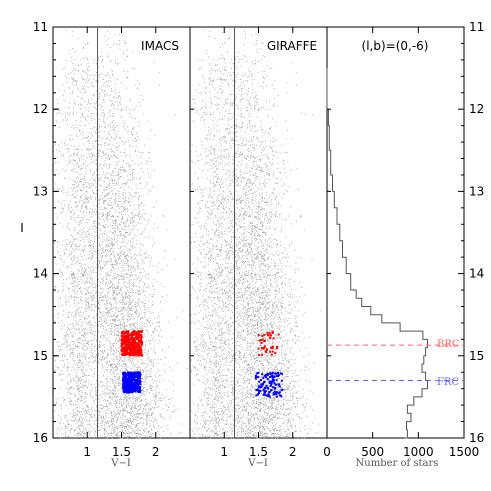 The image size is (491, 491). I want to click on imacs-brc-stars, so click(132, 343).